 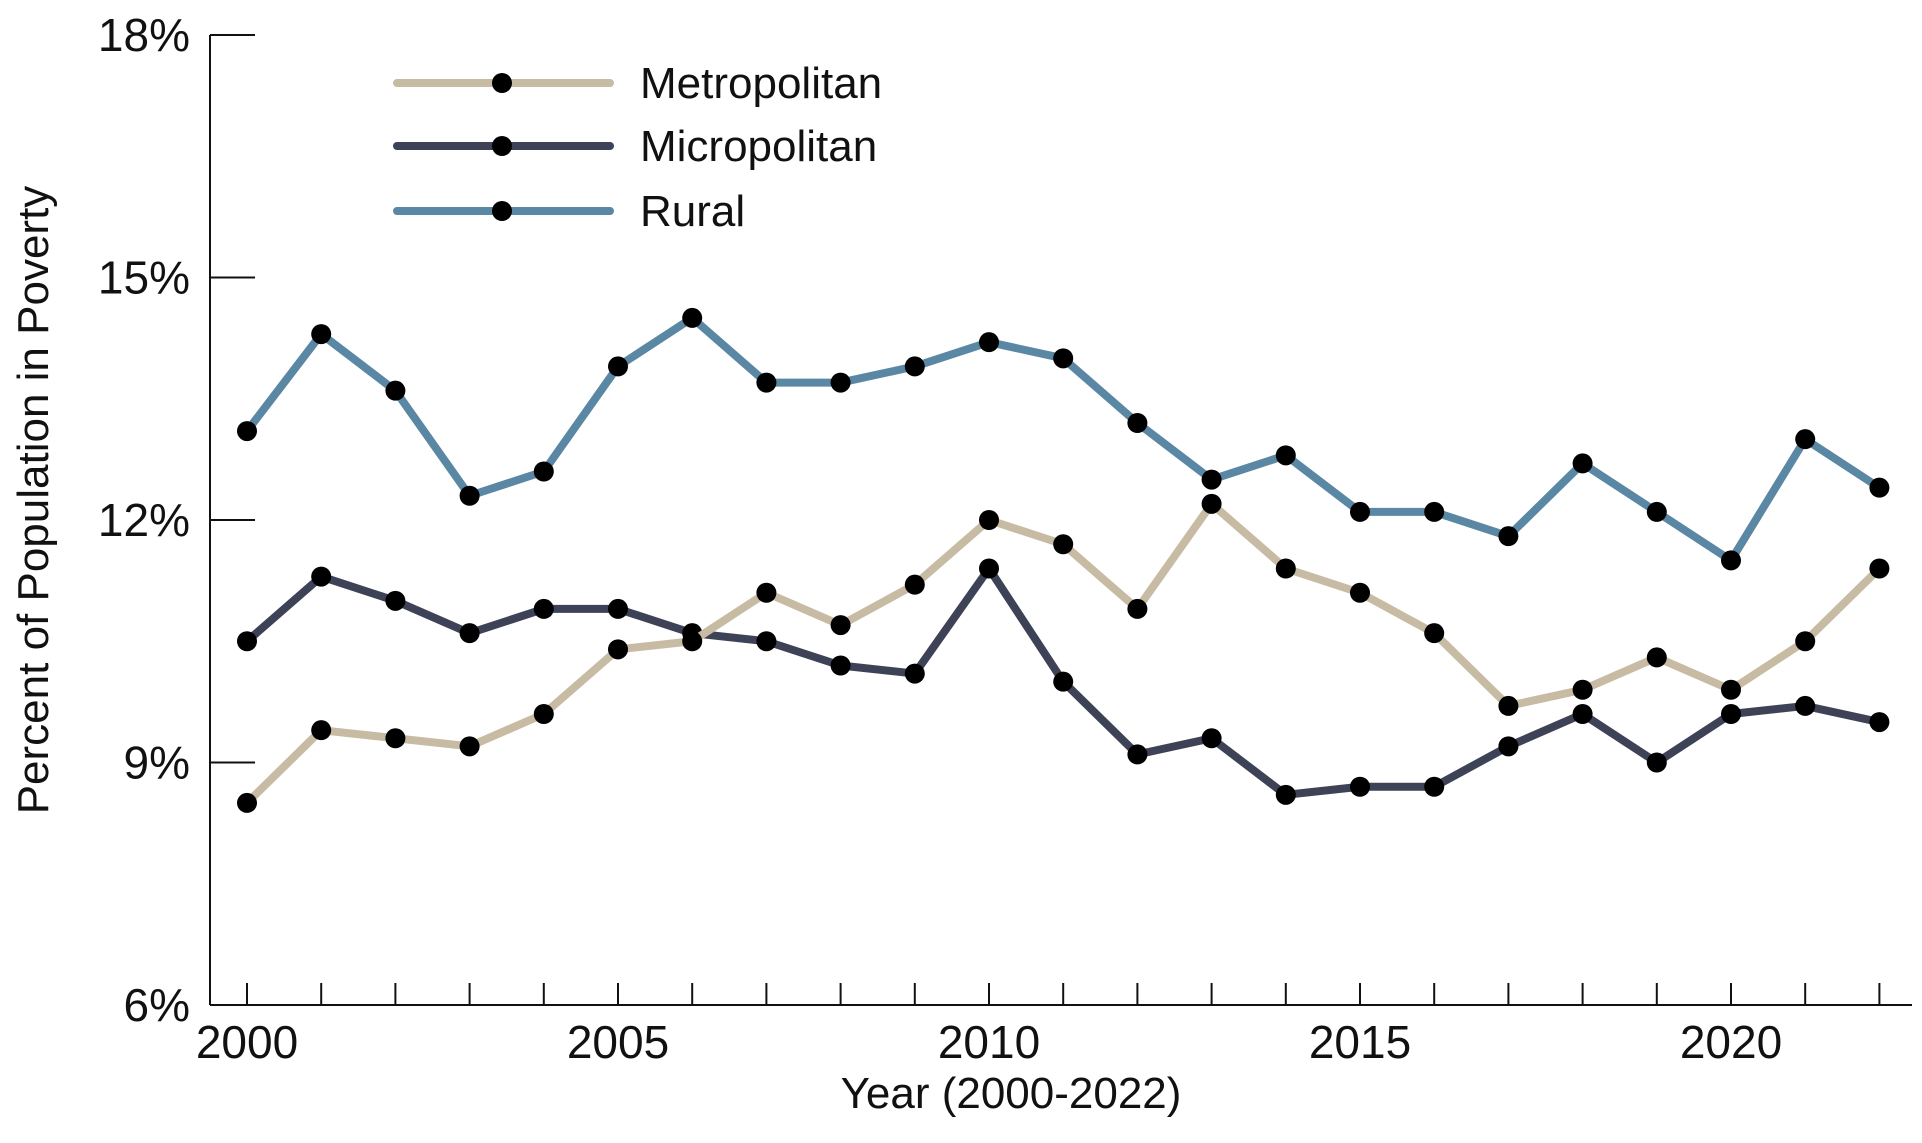 I want to click on y-tick-label: 15%, so click(x=144, y=278).